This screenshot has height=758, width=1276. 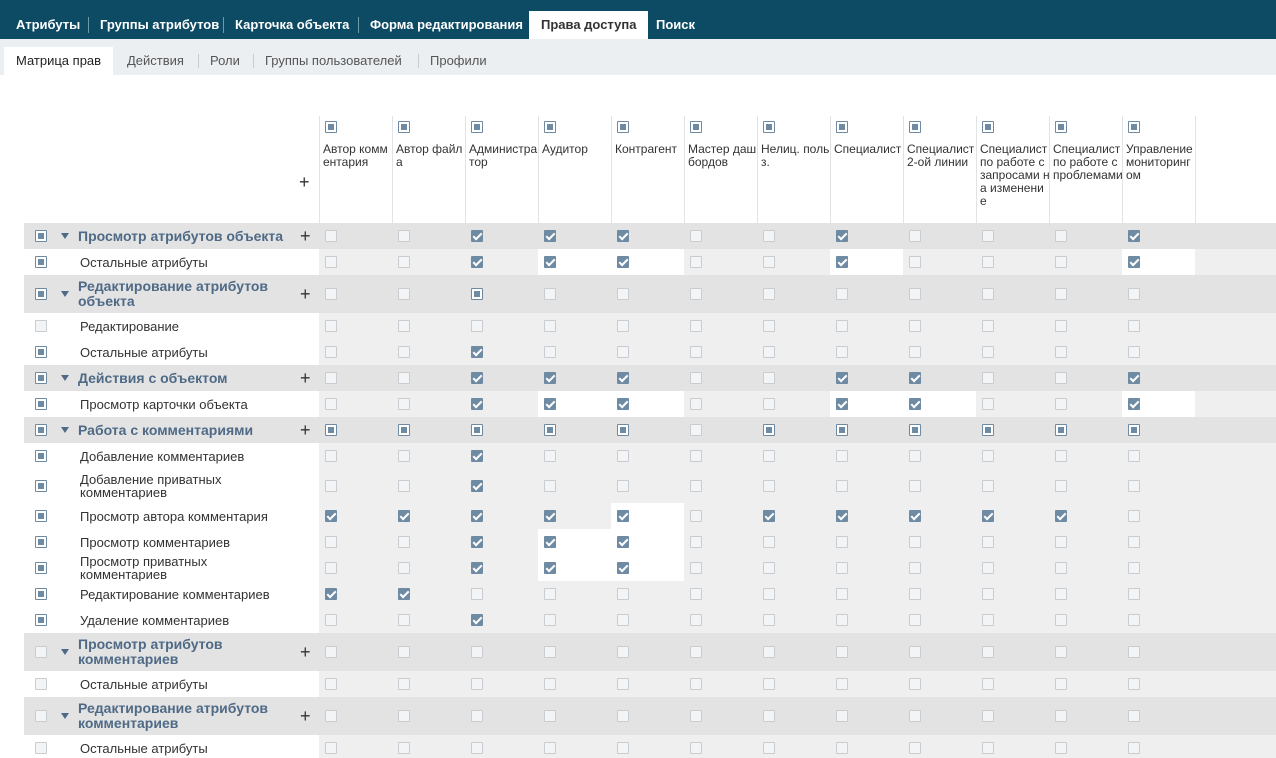 What do you see at coordinates (155, 60) in the screenshot?
I see `subtab-actions: Действия` at bounding box center [155, 60].